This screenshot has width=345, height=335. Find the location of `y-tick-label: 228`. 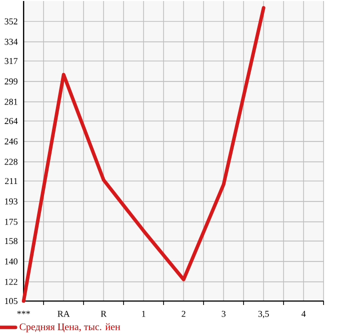

y-tick-label: 228 is located at coordinates (11, 161).